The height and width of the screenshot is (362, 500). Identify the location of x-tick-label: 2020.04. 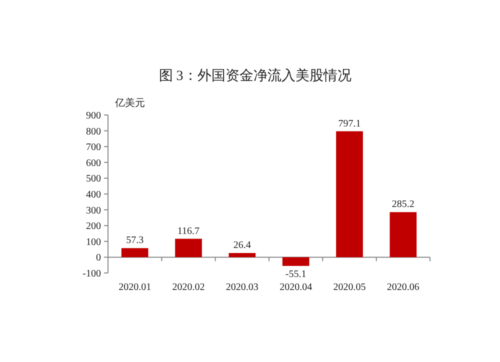
(296, 287).